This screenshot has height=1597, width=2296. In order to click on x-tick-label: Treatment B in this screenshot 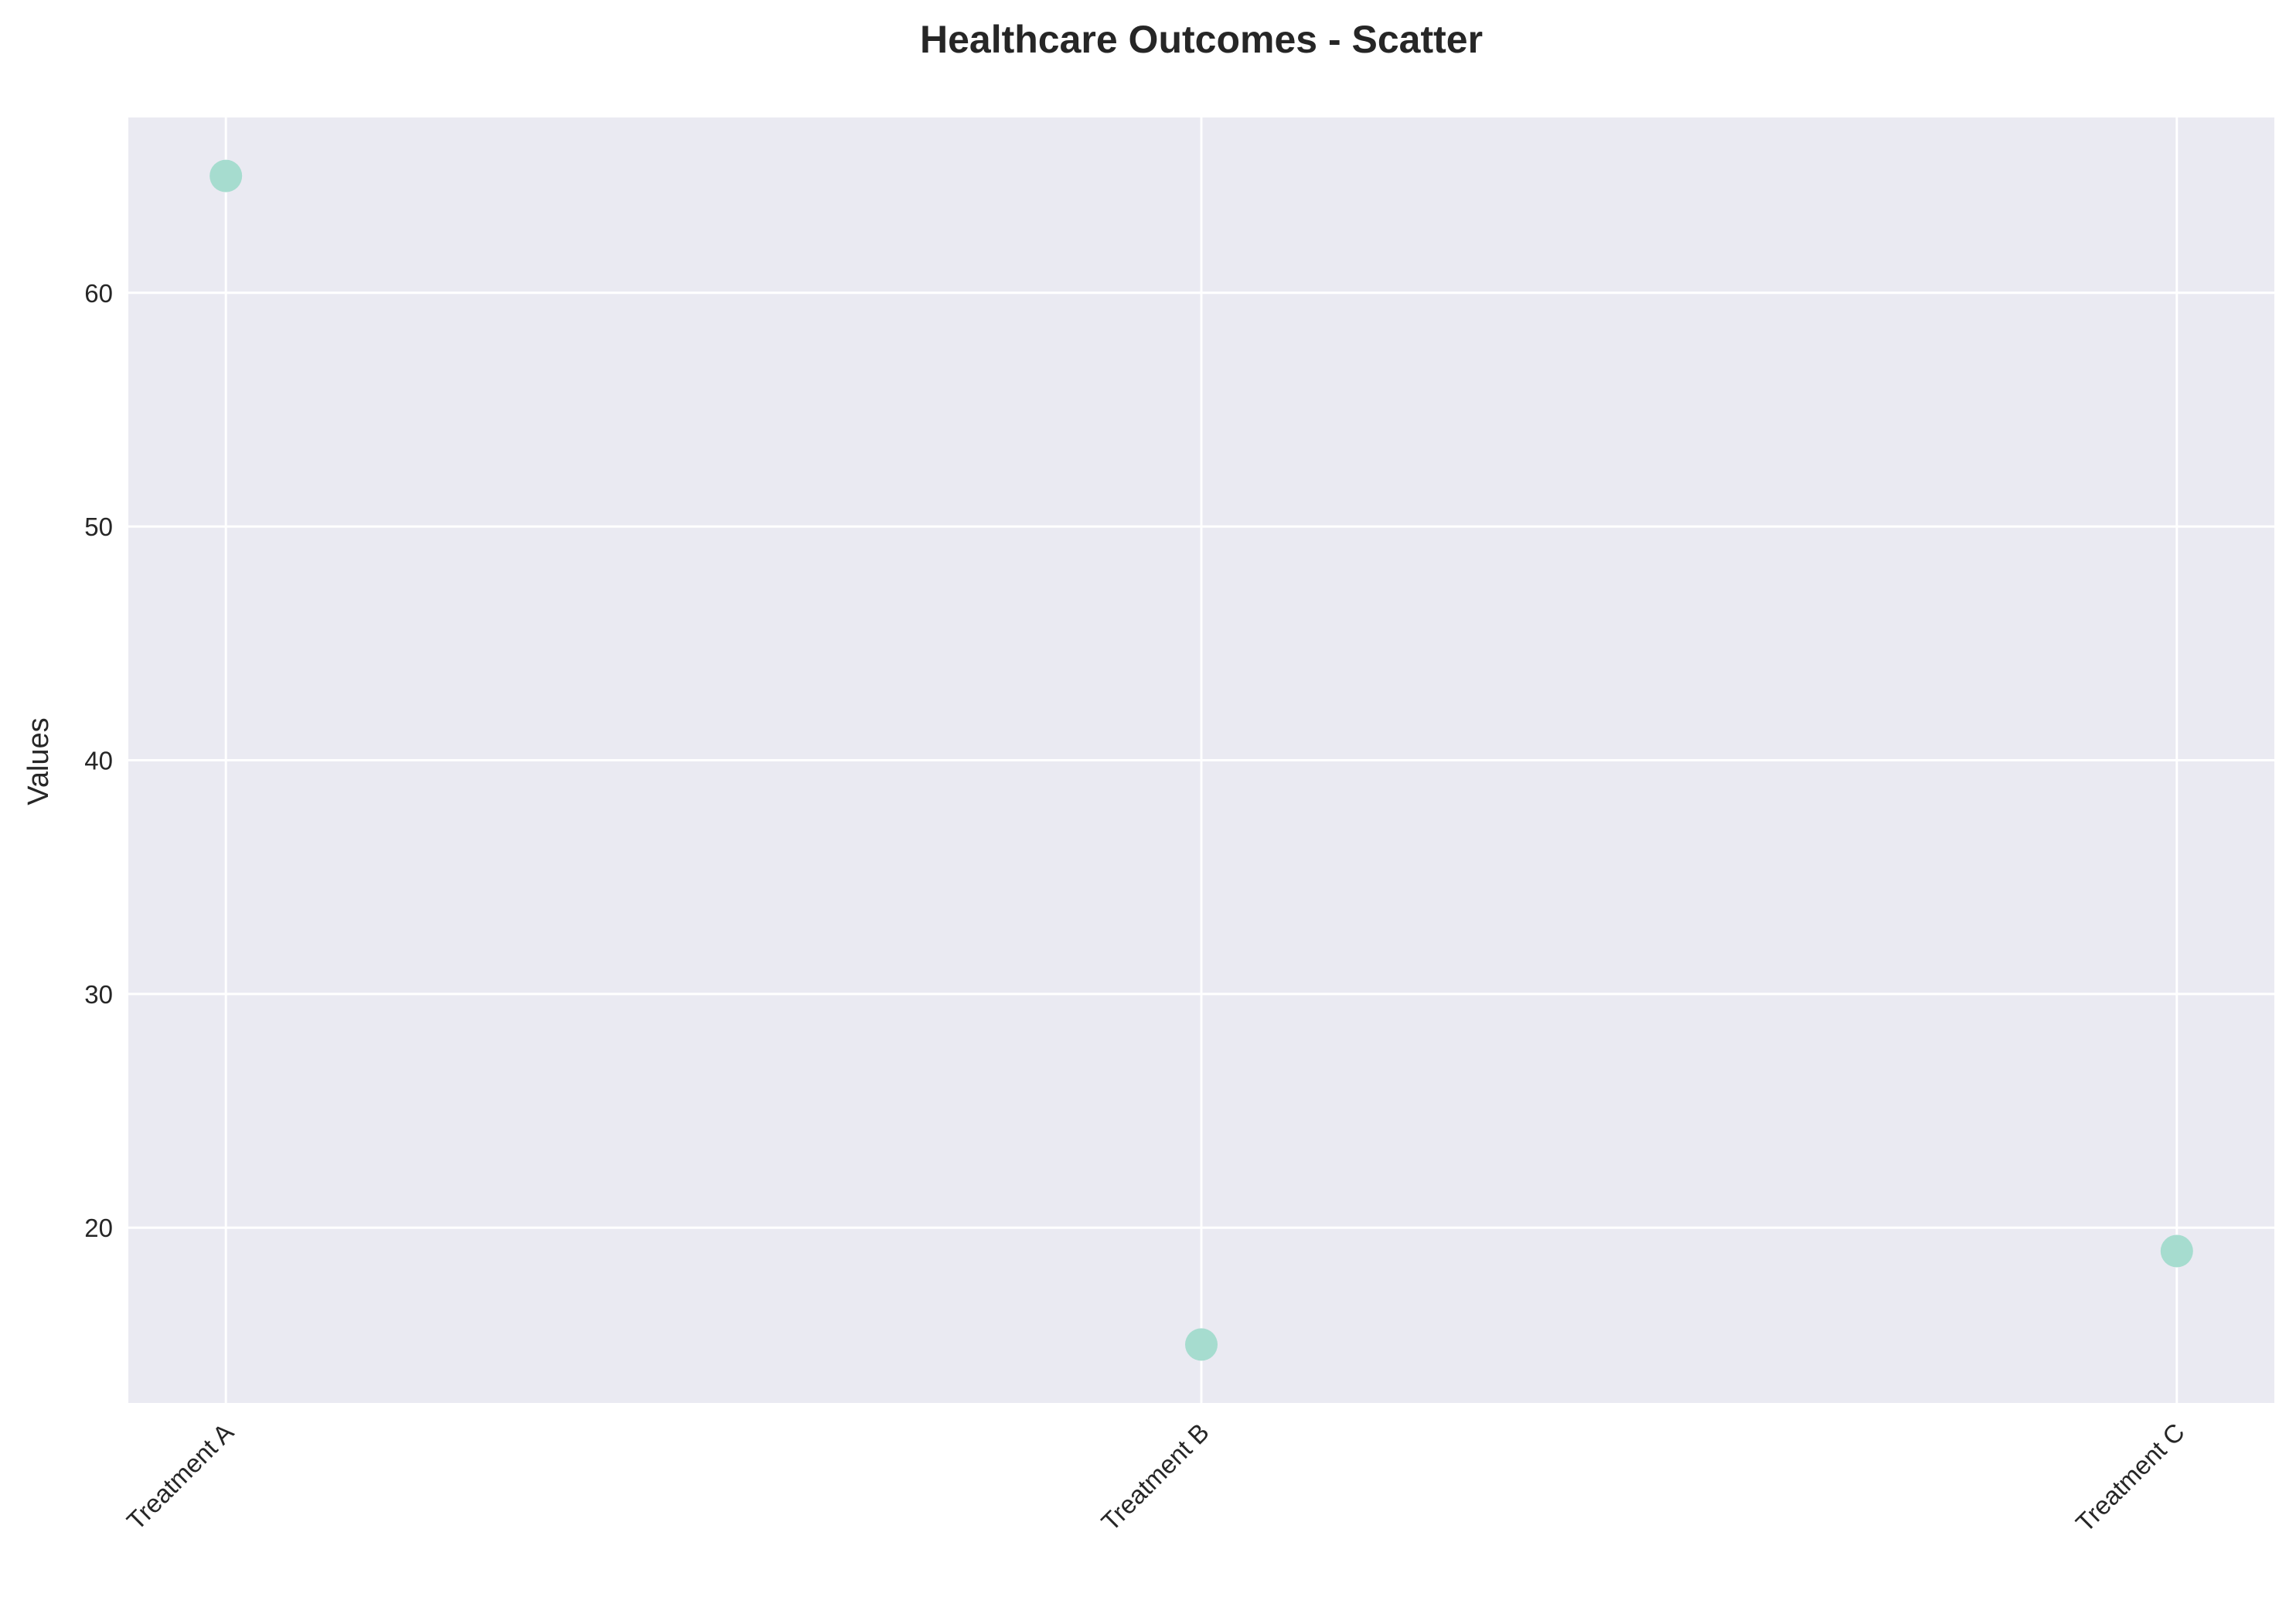, I will do `click(1154, 1477)`.